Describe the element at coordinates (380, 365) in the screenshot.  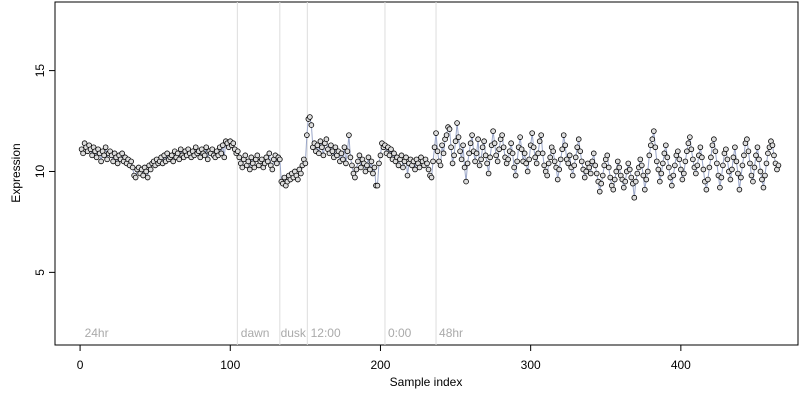
I see `x-tick-label: 200` at that location.